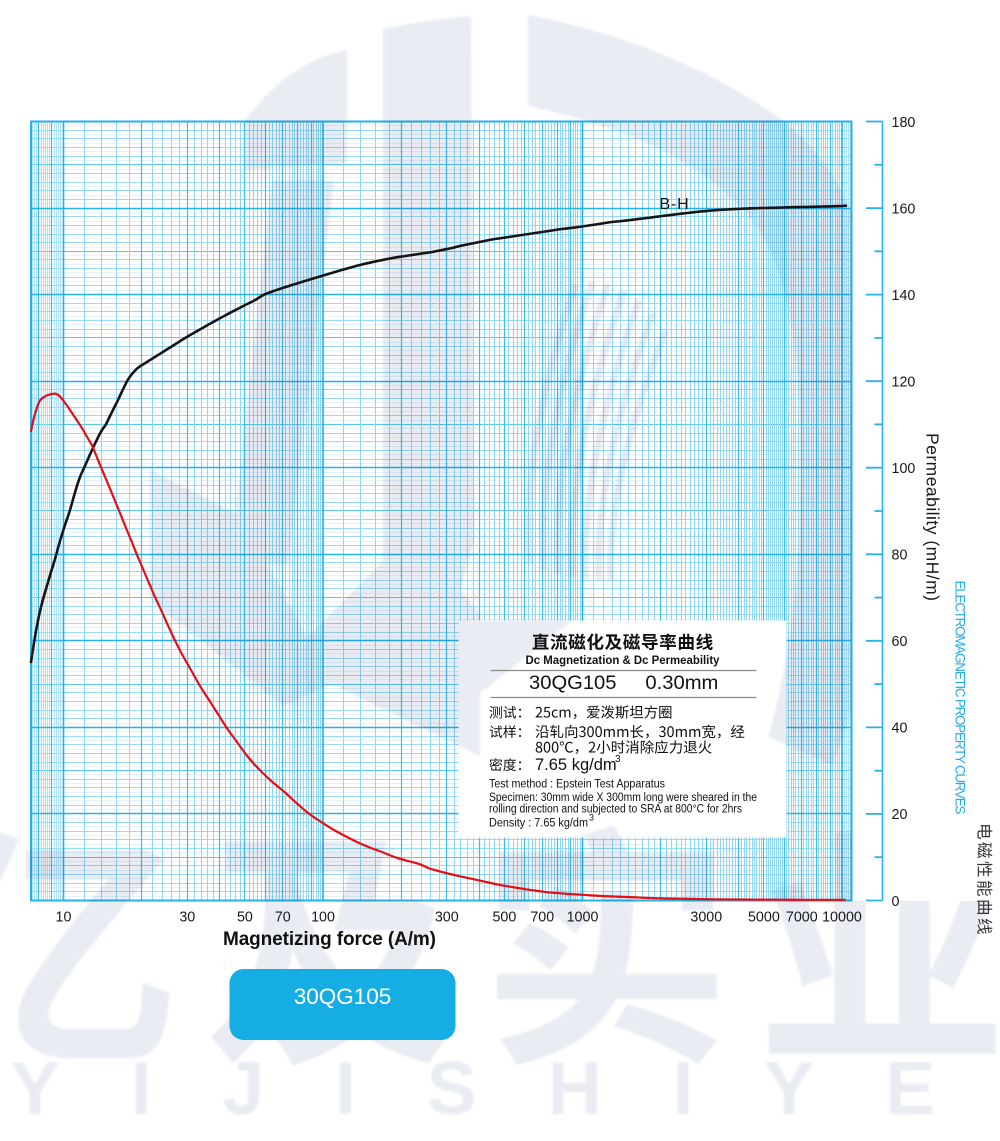 The width and height of the screenshot is (1000, 1141). What do you see at coordinates (623, 660) in the screenshot?
I see `svg-text:Dc Magnetization & Dc Permeabi: Dc Magnetization & Dc Permeability` at bounding box center [623, 660].